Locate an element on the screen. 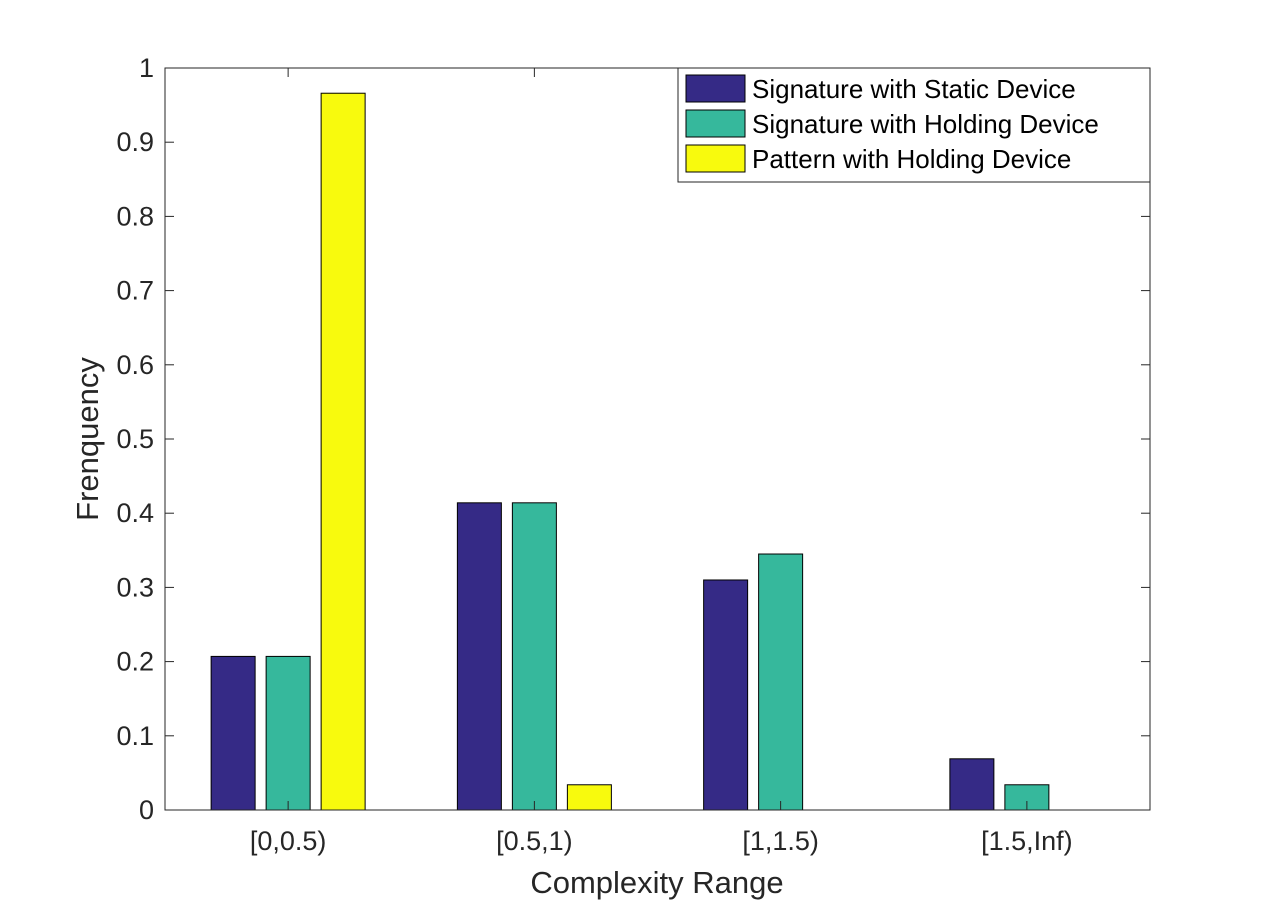 This screenshot has height=910, width=1272. x-tick-label: [0.5,1) is located at coordinates (534, 841).